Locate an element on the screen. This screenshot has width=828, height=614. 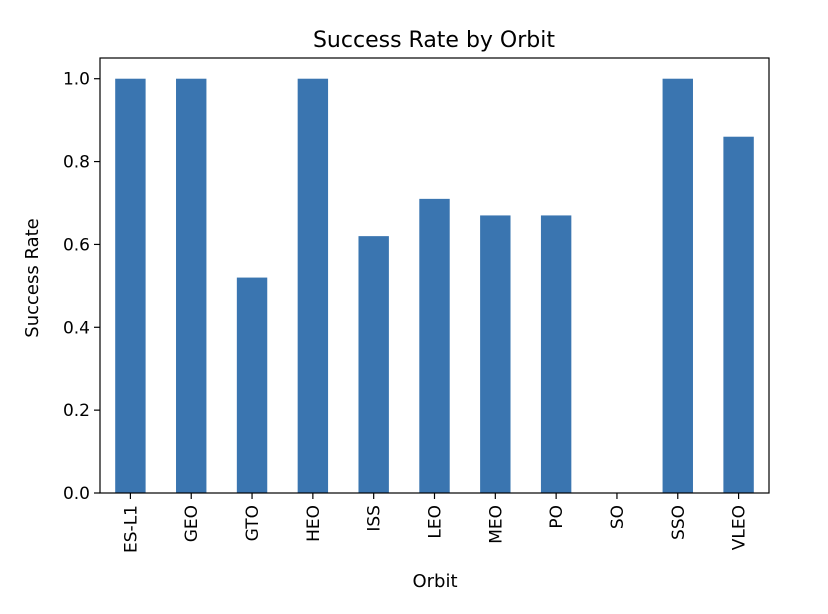
x-tick-label: LEO is located at coordinates (436, 522).